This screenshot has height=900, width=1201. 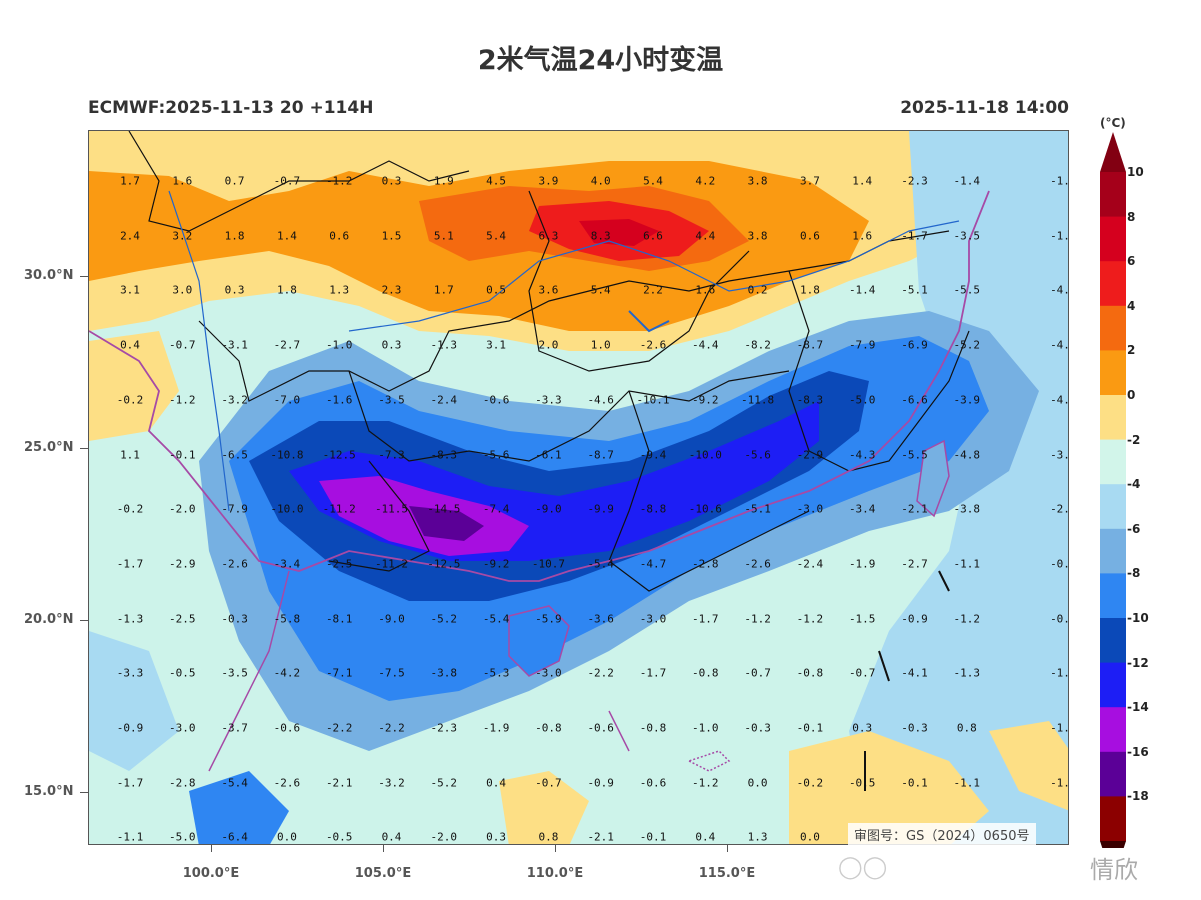 I want to click on valid-time-label: 2025-11-18 14:00, so click(x=984, y=108).